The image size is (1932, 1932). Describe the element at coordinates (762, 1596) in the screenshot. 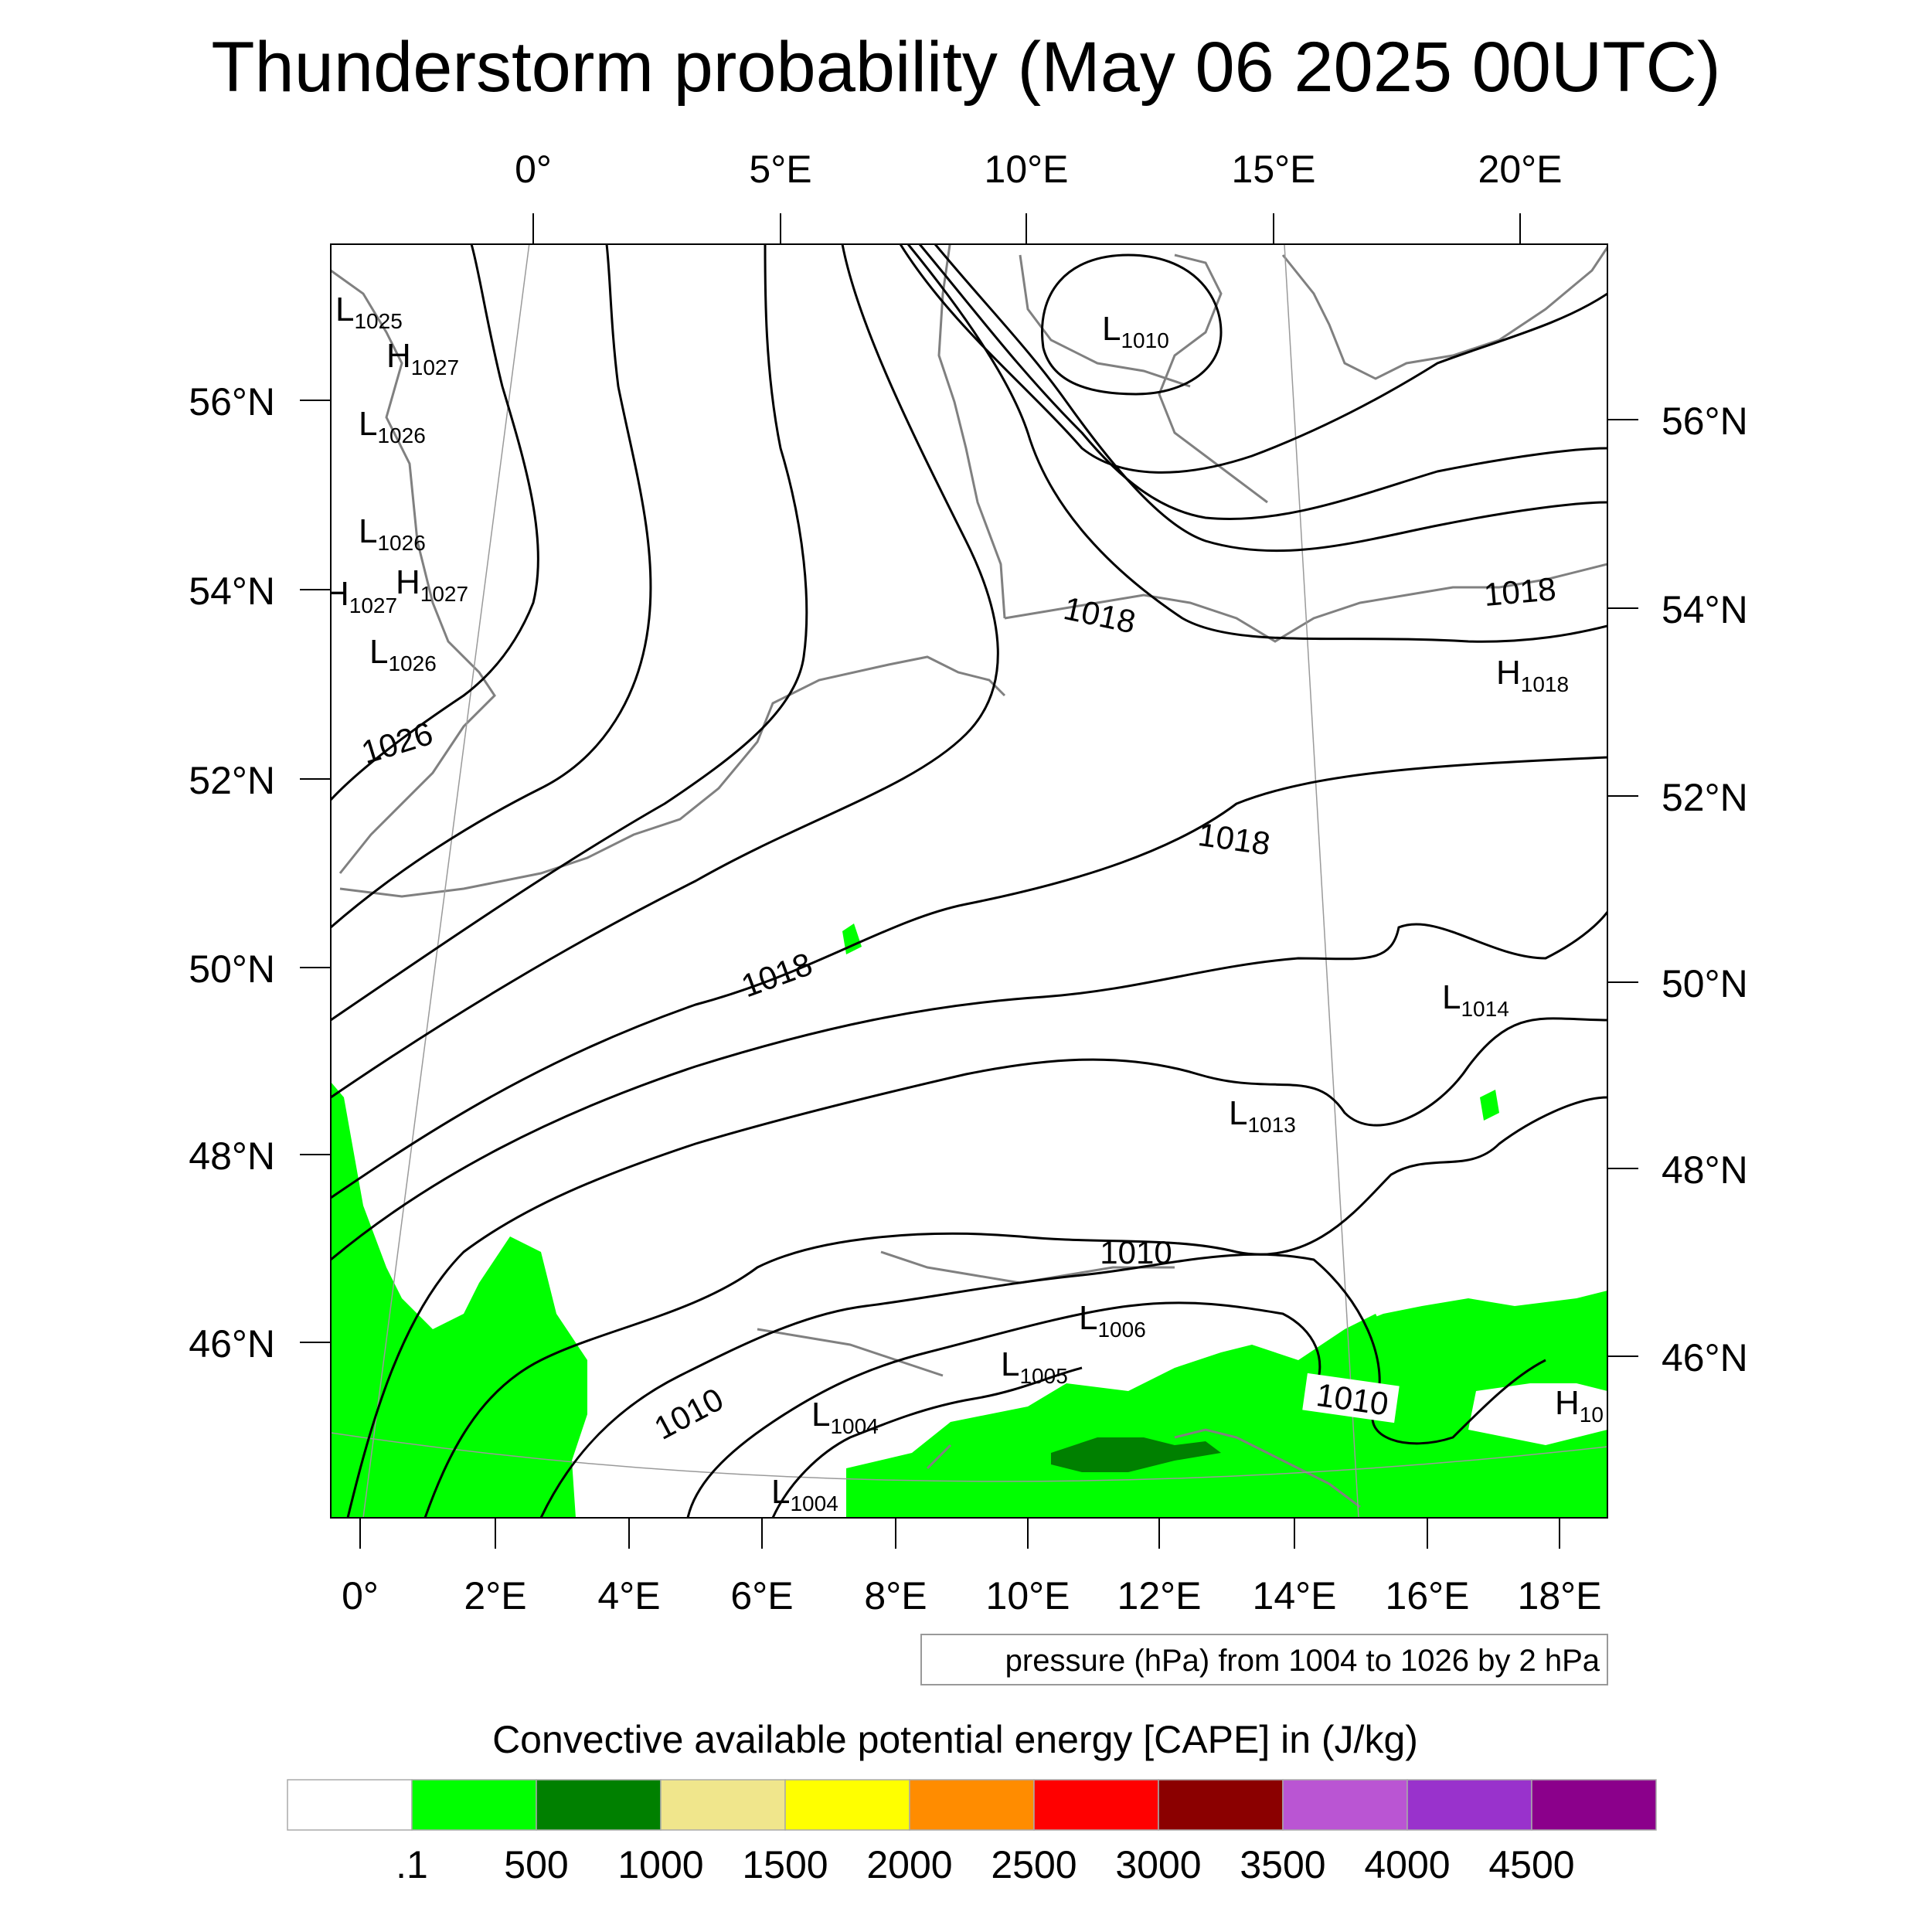

I see `lon-label: 6°E` at that location.